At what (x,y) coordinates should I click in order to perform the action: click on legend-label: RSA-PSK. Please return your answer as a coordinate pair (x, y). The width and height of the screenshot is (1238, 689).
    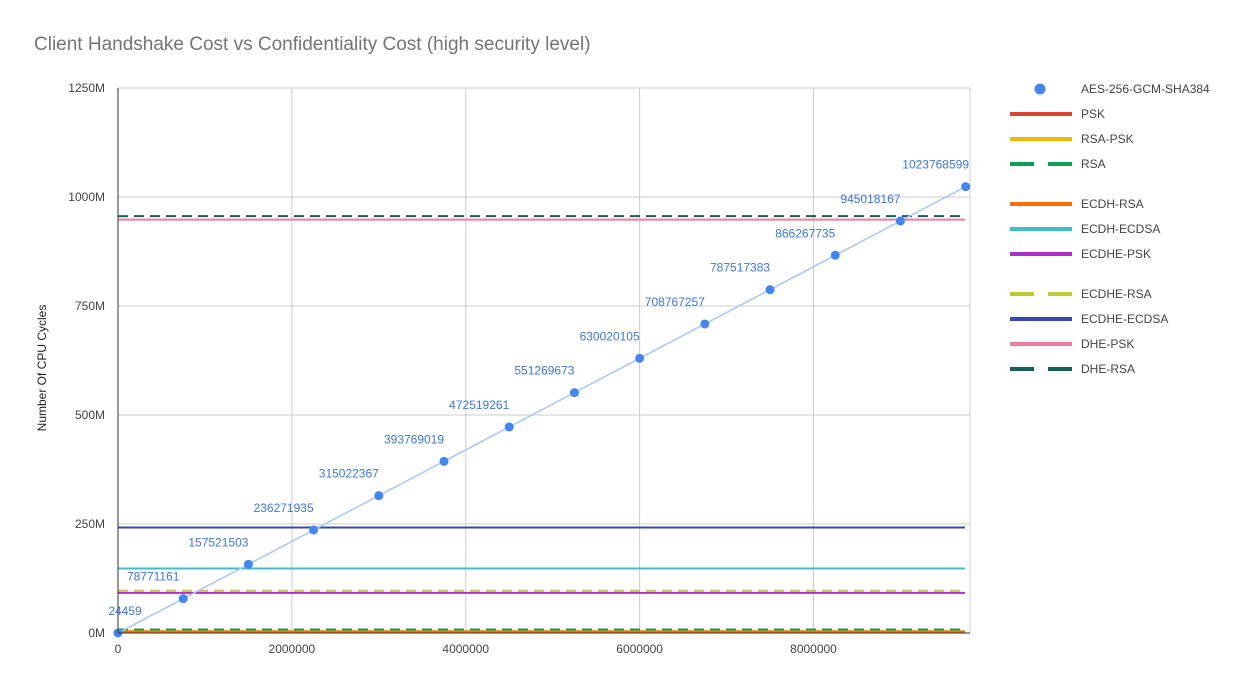
    Looking at the image, I should click on (1107, 139).